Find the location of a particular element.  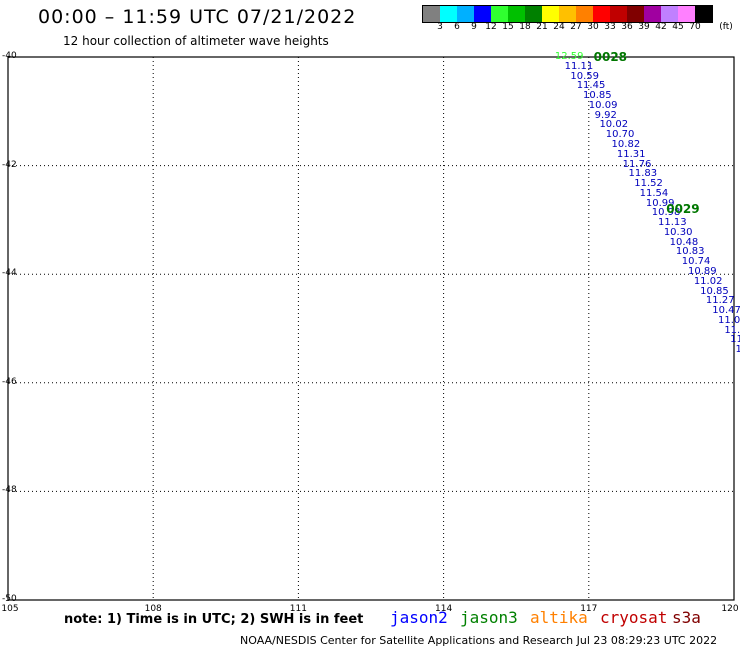

color-scale-label: 24 is located at coordinates (558, 27).